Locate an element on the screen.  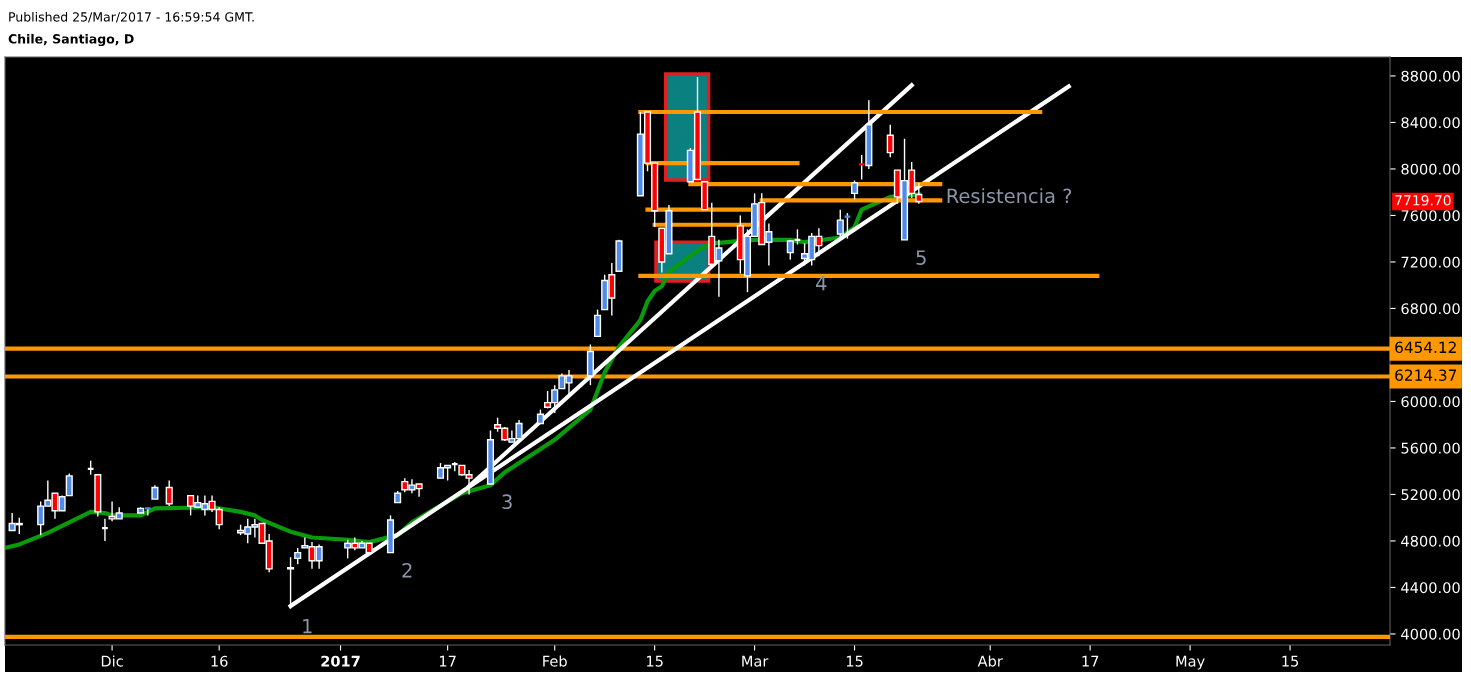
y-tick-label: 4000.00 is located at coordinates (1430, 634).